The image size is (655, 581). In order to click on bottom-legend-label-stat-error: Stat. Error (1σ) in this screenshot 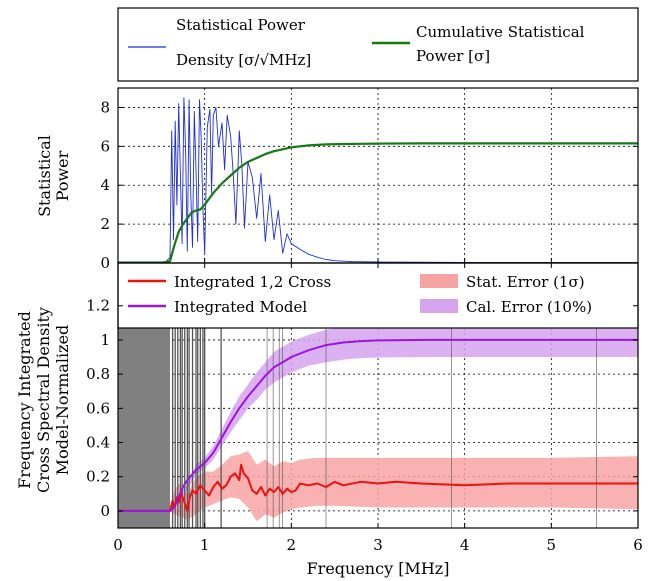, I will do `click(525, 282)`.